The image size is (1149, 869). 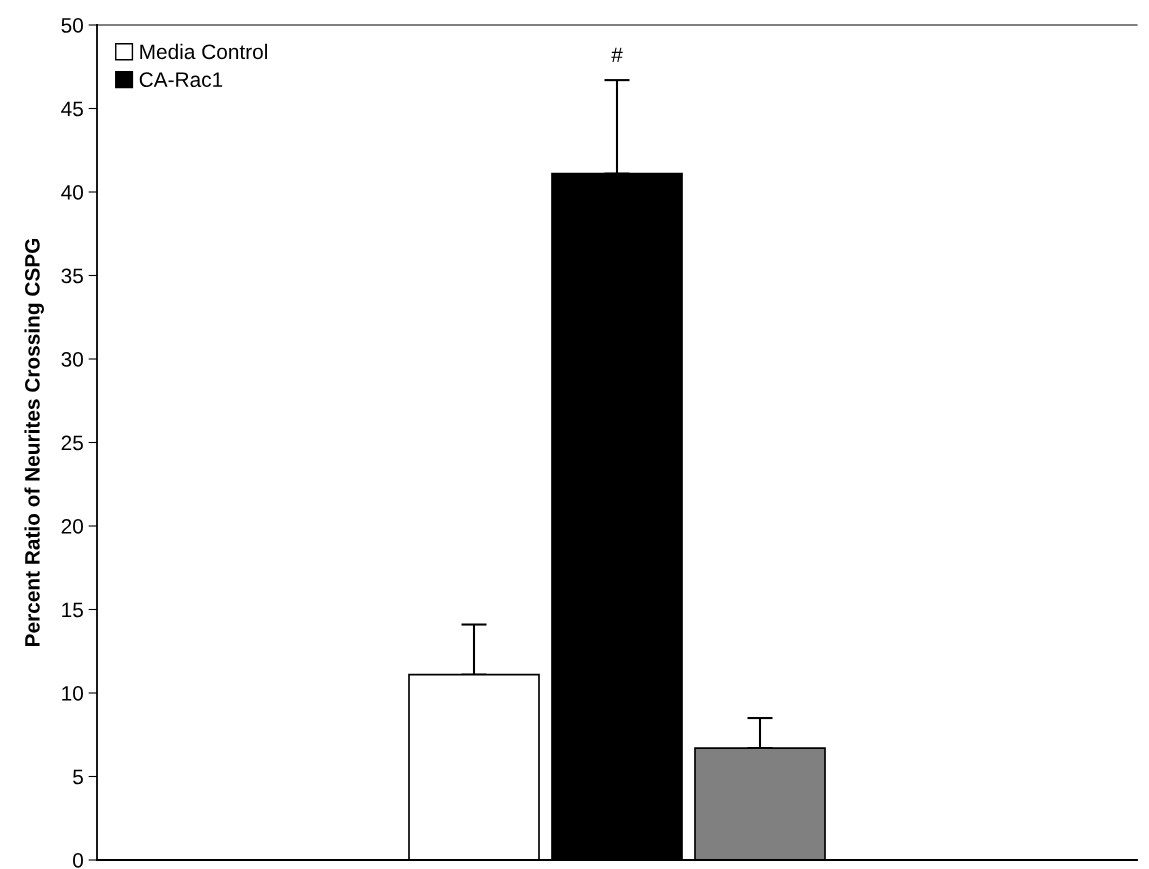 What do you see at coordinates (72, 276) in the screenshot?
I see `y-tick-label: 35` at bounding box center [72, 276].